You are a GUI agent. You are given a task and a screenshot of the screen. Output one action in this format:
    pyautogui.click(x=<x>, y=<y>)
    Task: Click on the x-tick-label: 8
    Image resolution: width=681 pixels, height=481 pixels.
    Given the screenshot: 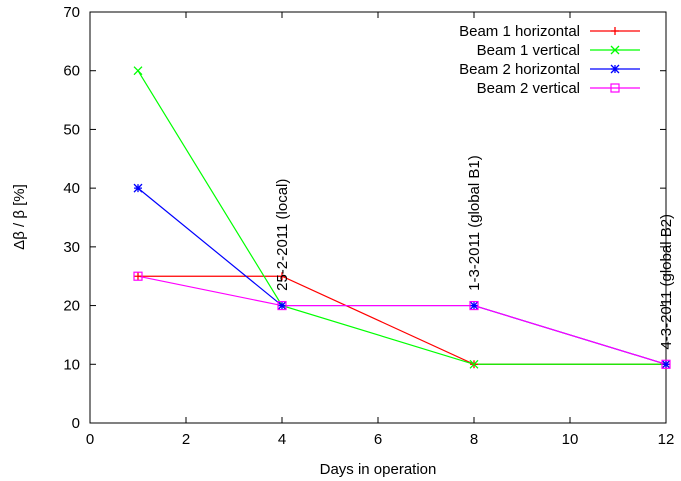 What is the action you would take?
    pyautogui.click(x=474, y=439)
    